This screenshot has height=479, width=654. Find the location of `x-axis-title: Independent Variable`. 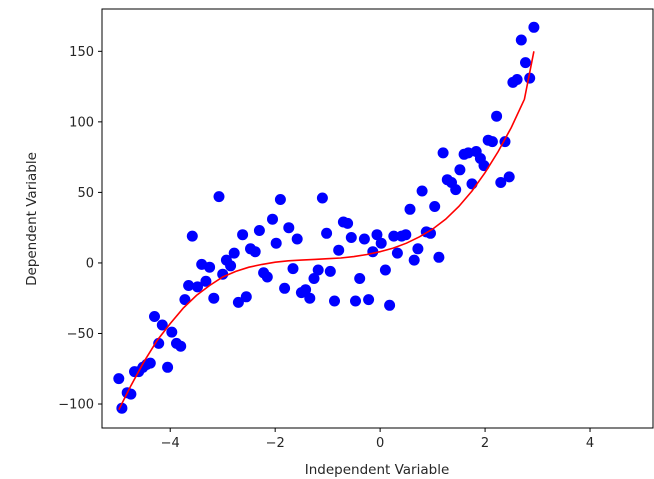

x-axis-title: Independent Variable is located at coordinates (377, 470).